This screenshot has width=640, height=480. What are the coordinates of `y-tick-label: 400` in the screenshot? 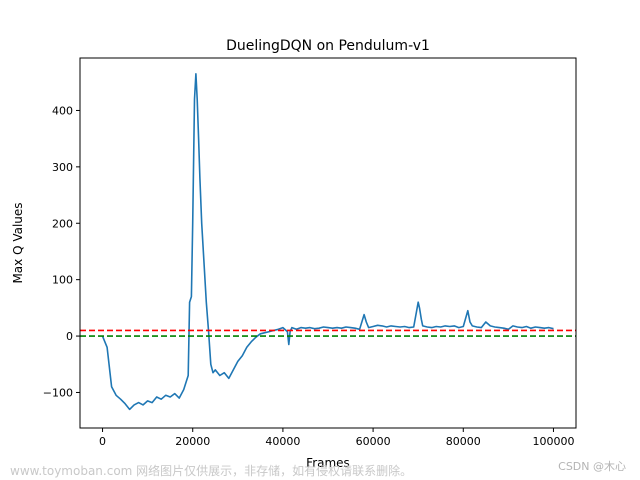 It's located at (62, 110).